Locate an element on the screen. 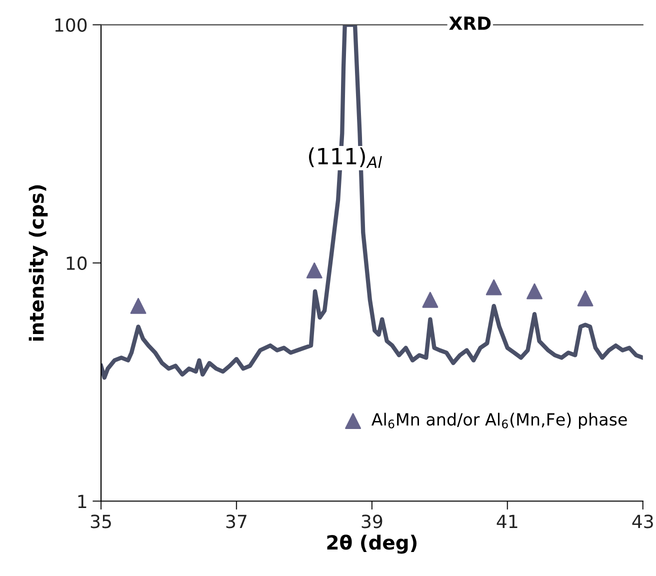 The height and width of the screenshot is (576, 656). x-tick-label: 39 is located at coordinates (372, 521).